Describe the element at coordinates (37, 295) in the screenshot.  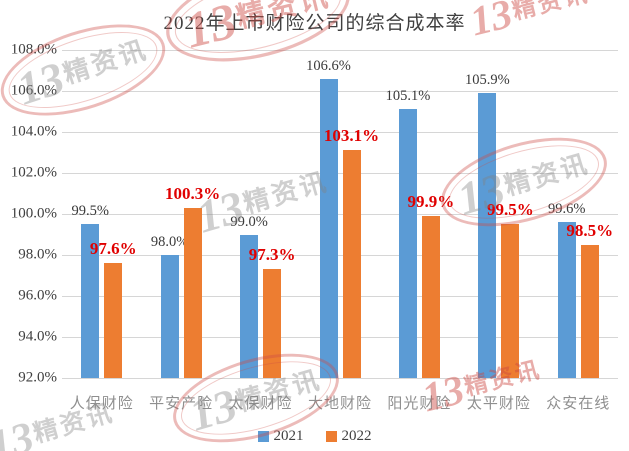
I see `y-axis-tick-label: 96.0%` at that location.